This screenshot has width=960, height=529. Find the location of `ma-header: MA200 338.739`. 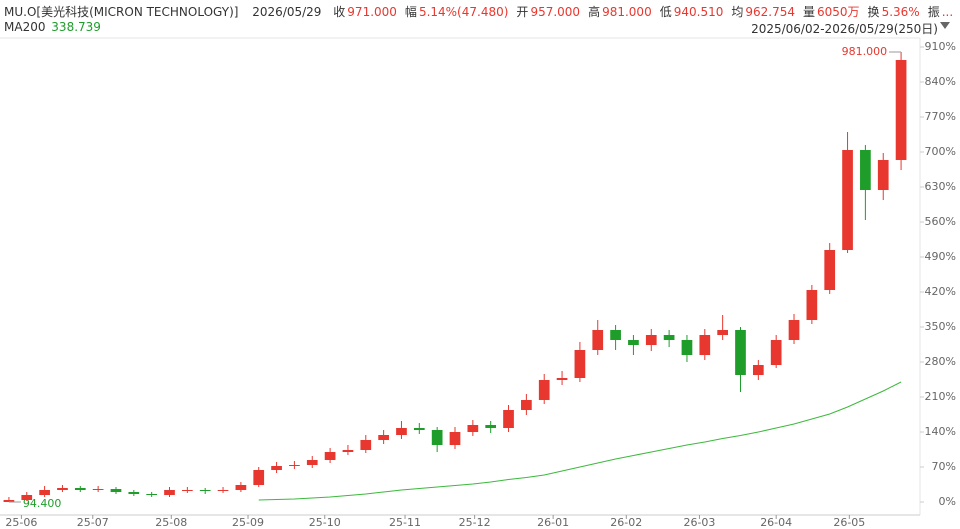

ma-header: MA200 338.739 is located at coordinates (53, 27).